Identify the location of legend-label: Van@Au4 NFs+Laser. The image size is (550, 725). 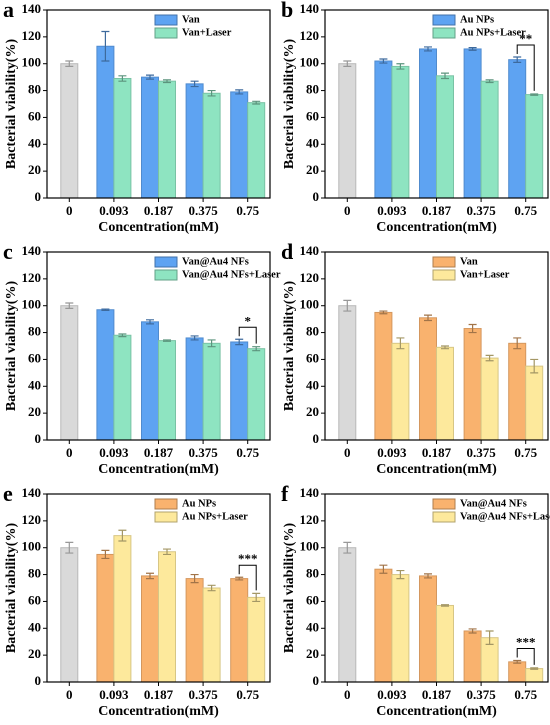
(231, 274).